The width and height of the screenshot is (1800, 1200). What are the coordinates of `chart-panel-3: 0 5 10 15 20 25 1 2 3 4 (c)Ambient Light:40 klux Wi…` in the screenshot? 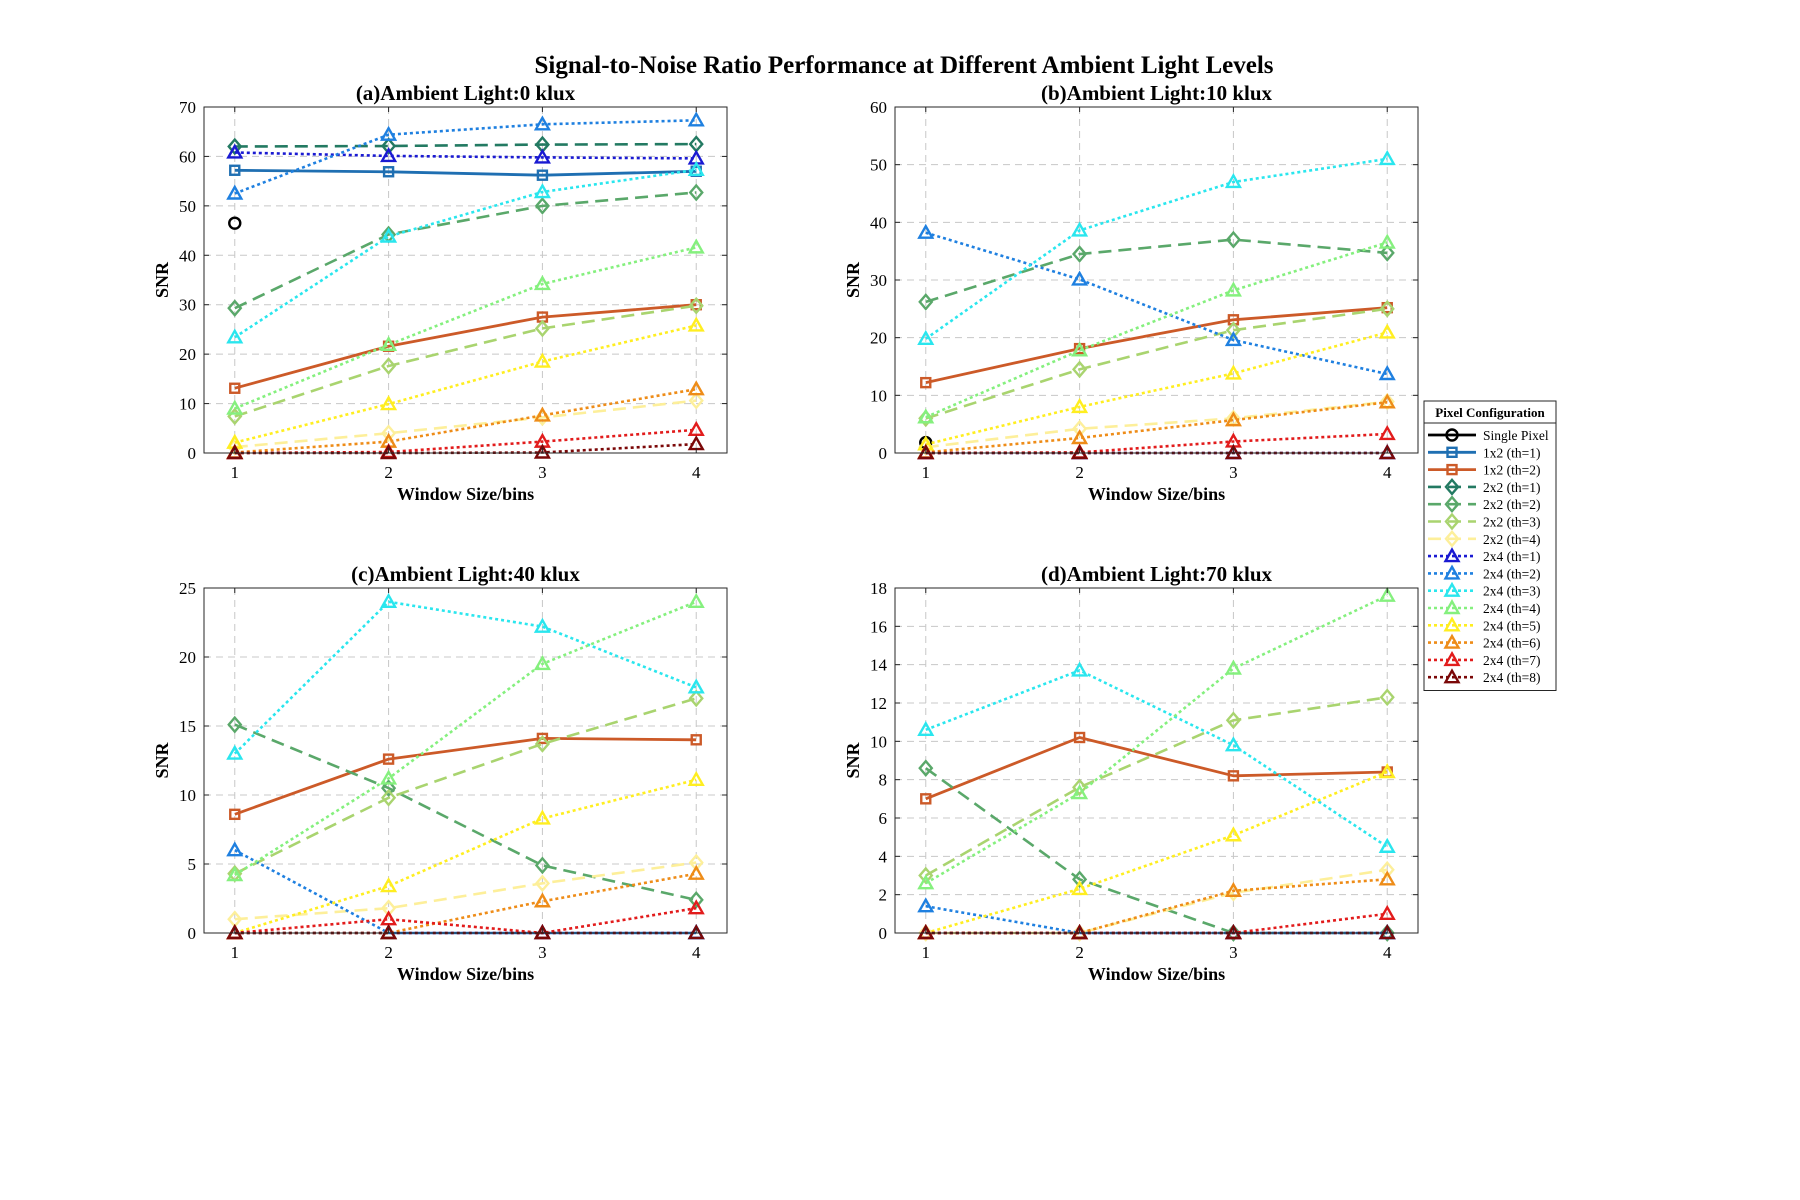 It's located at (440, 773).